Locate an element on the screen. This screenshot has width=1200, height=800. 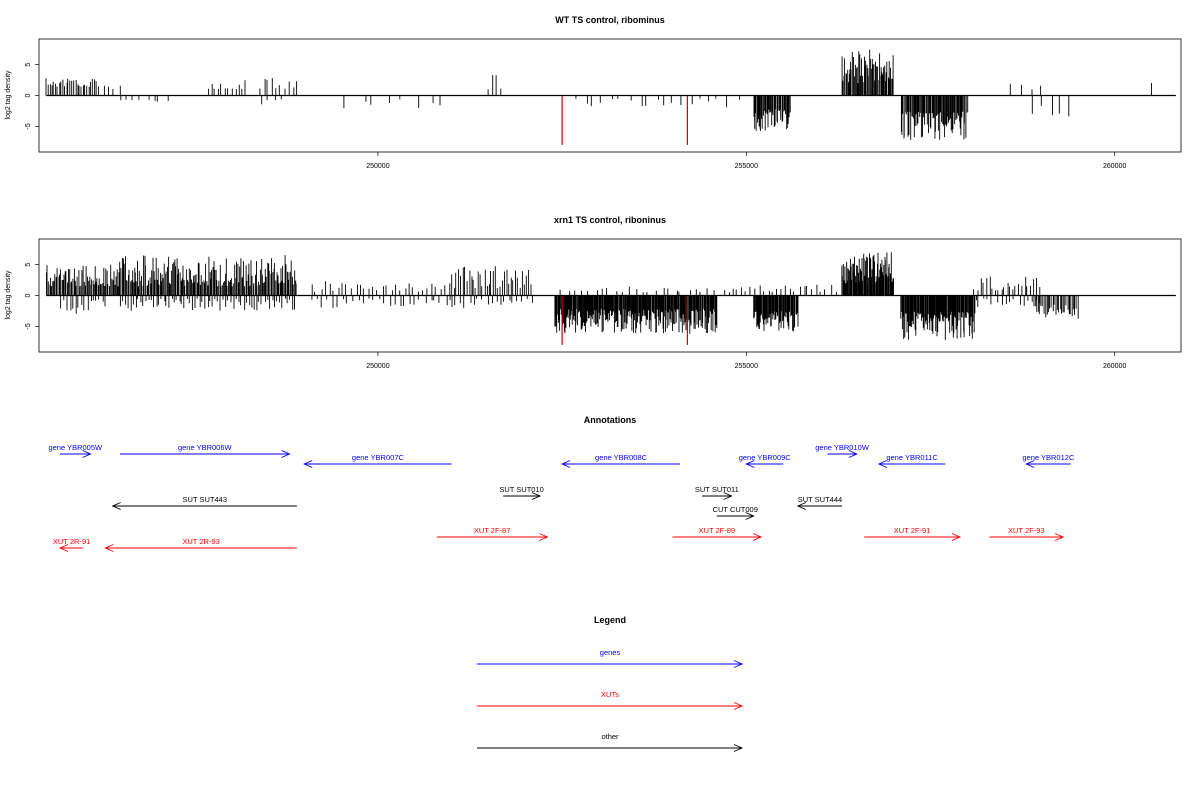
feature-label: gene YBR012C is located at coordinates (1048, 457).